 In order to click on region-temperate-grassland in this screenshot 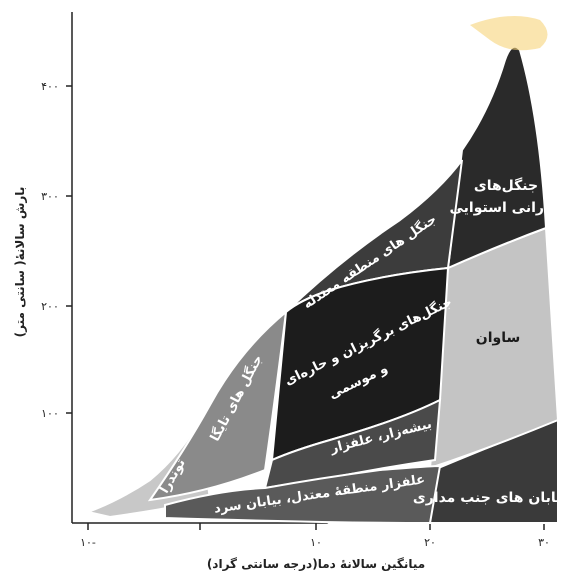, I will do `click(303, 494)`.